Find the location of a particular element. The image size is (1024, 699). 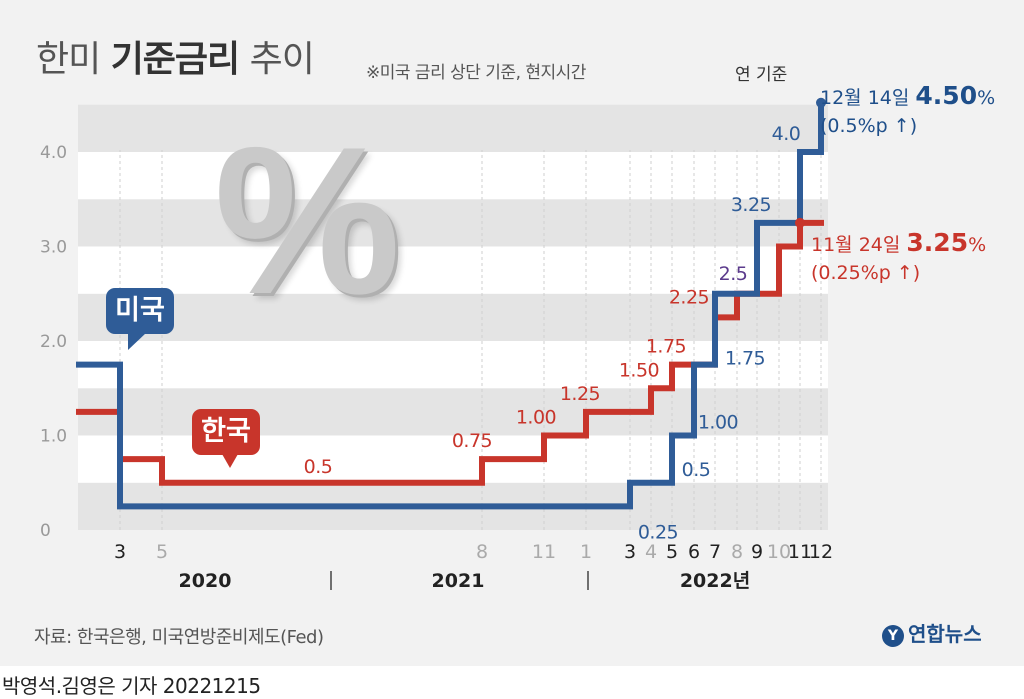

us-end-dot is located at coordinates (821, 102).